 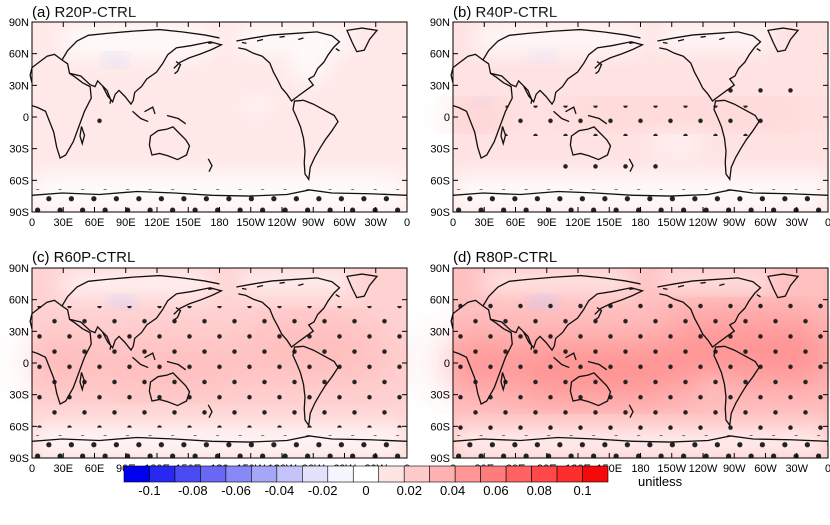 I want to click on colorbar-boxes, so click(x=366, y=474).